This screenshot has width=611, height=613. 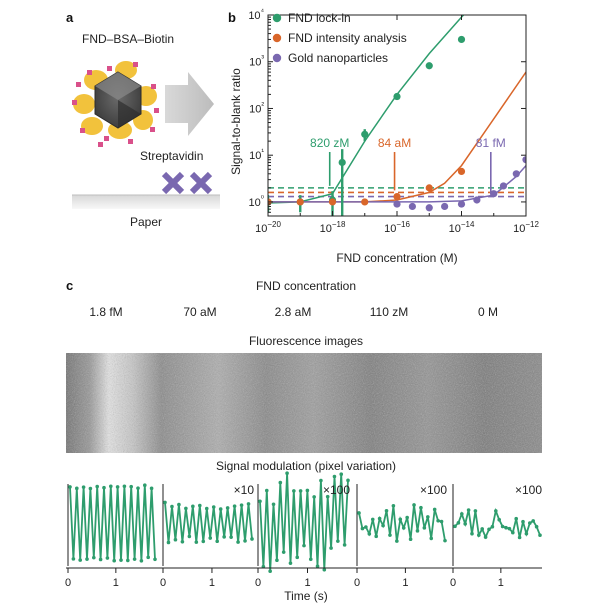 What do you see at coordinates (256, 201) in the screenshot?
I see `y-tick-label: 10⁰` at bounding box center [256, 201].